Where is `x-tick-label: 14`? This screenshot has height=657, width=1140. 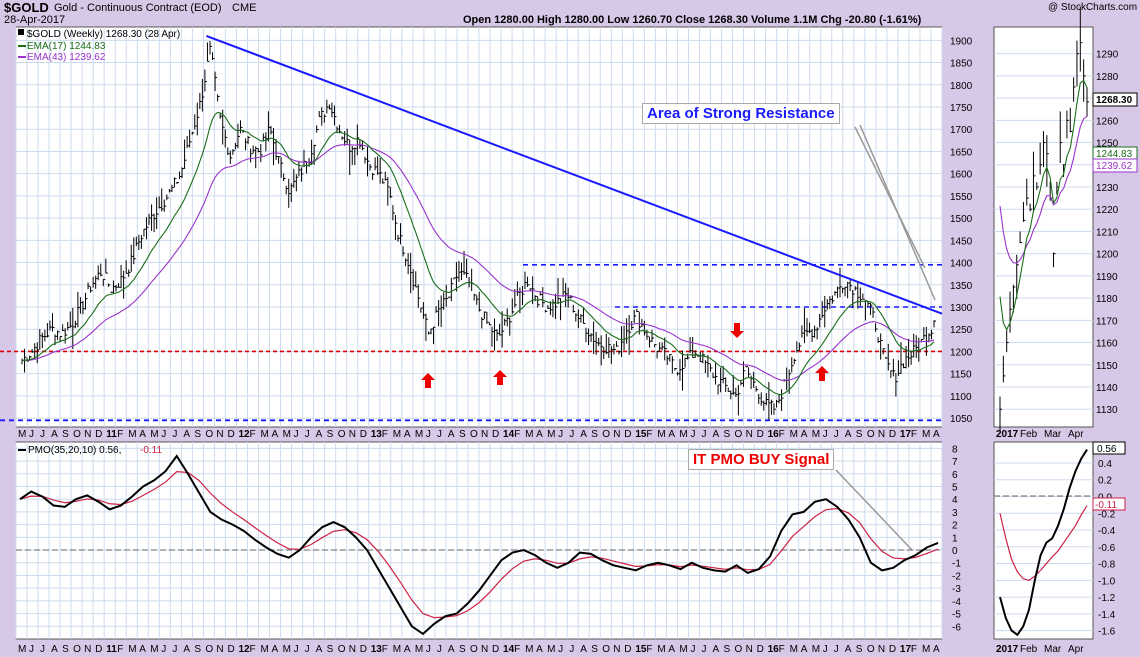 x-tick-label: 14 is located at coordinates (509, 649).